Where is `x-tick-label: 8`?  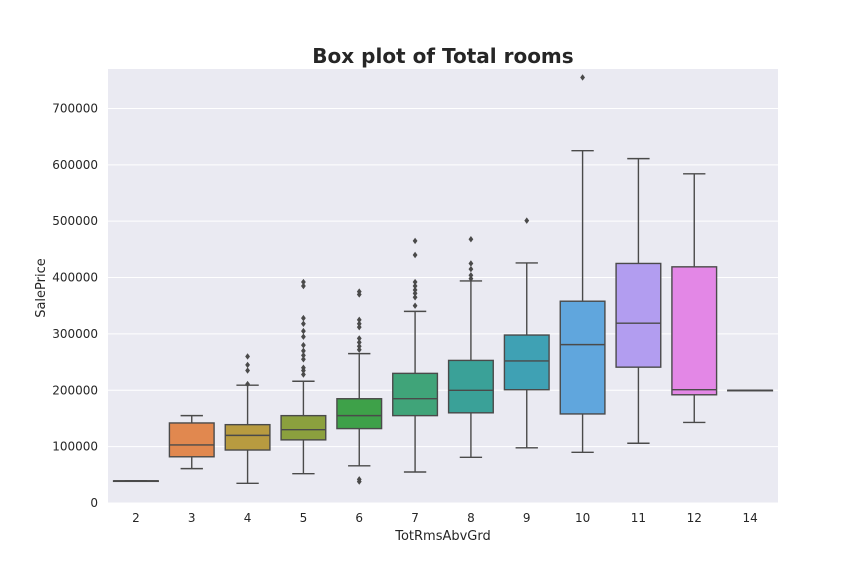
x-tick-label: 8 is located at coordinates (471, 518).